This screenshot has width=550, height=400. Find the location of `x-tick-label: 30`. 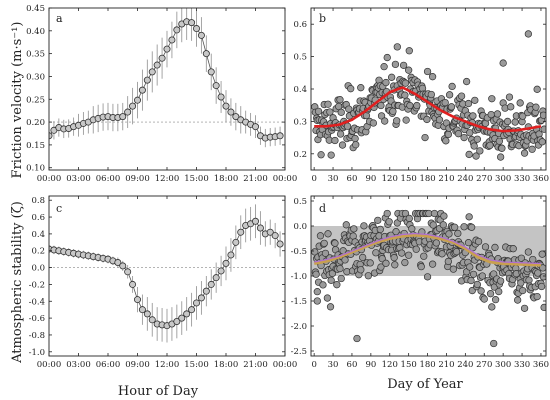

x-tick-label: 30 is located at coordinates (333, 179).